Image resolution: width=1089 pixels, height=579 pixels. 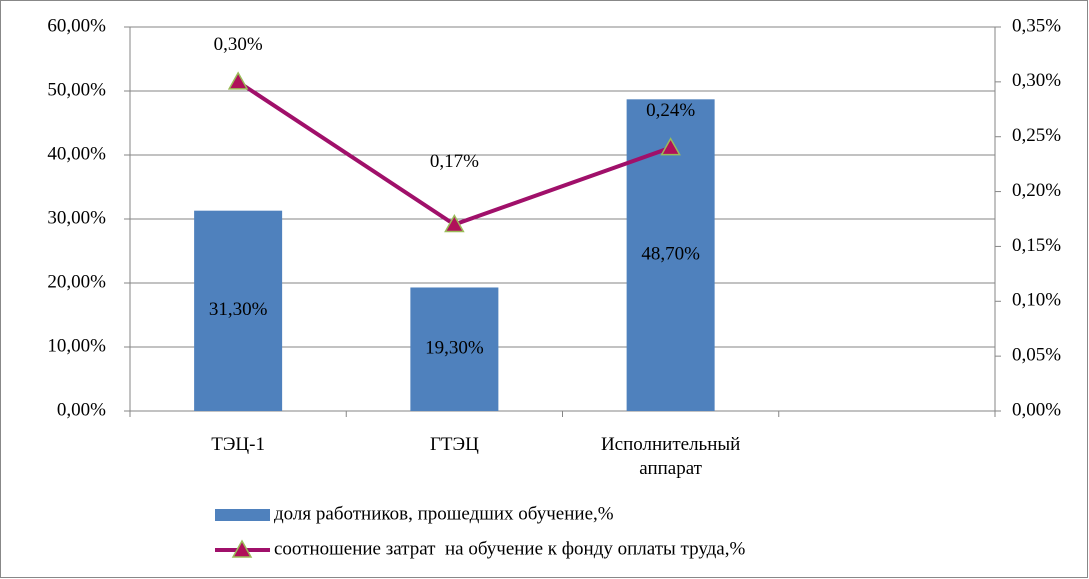 What do you see at coordinates (1036, 135) in the screenshot?
I see `y2-tick-label: 0,25%` at bounding box center [1036, 135].